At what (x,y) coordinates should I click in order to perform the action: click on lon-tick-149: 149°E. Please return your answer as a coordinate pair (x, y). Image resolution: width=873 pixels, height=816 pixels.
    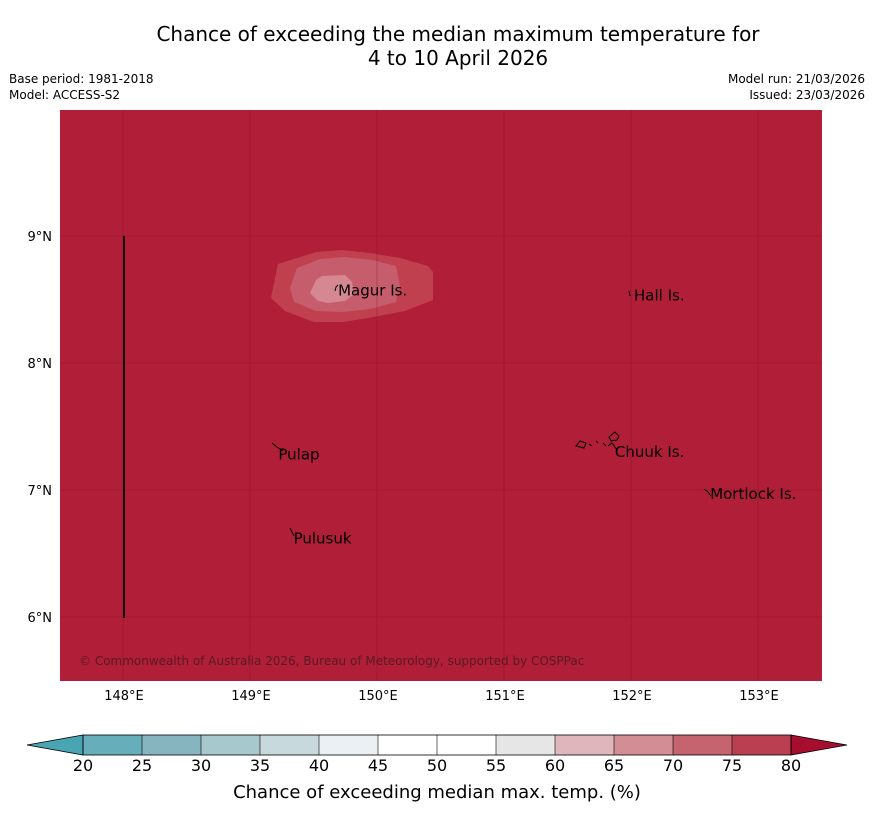
    Looking at the image, I should click on (251, 696).